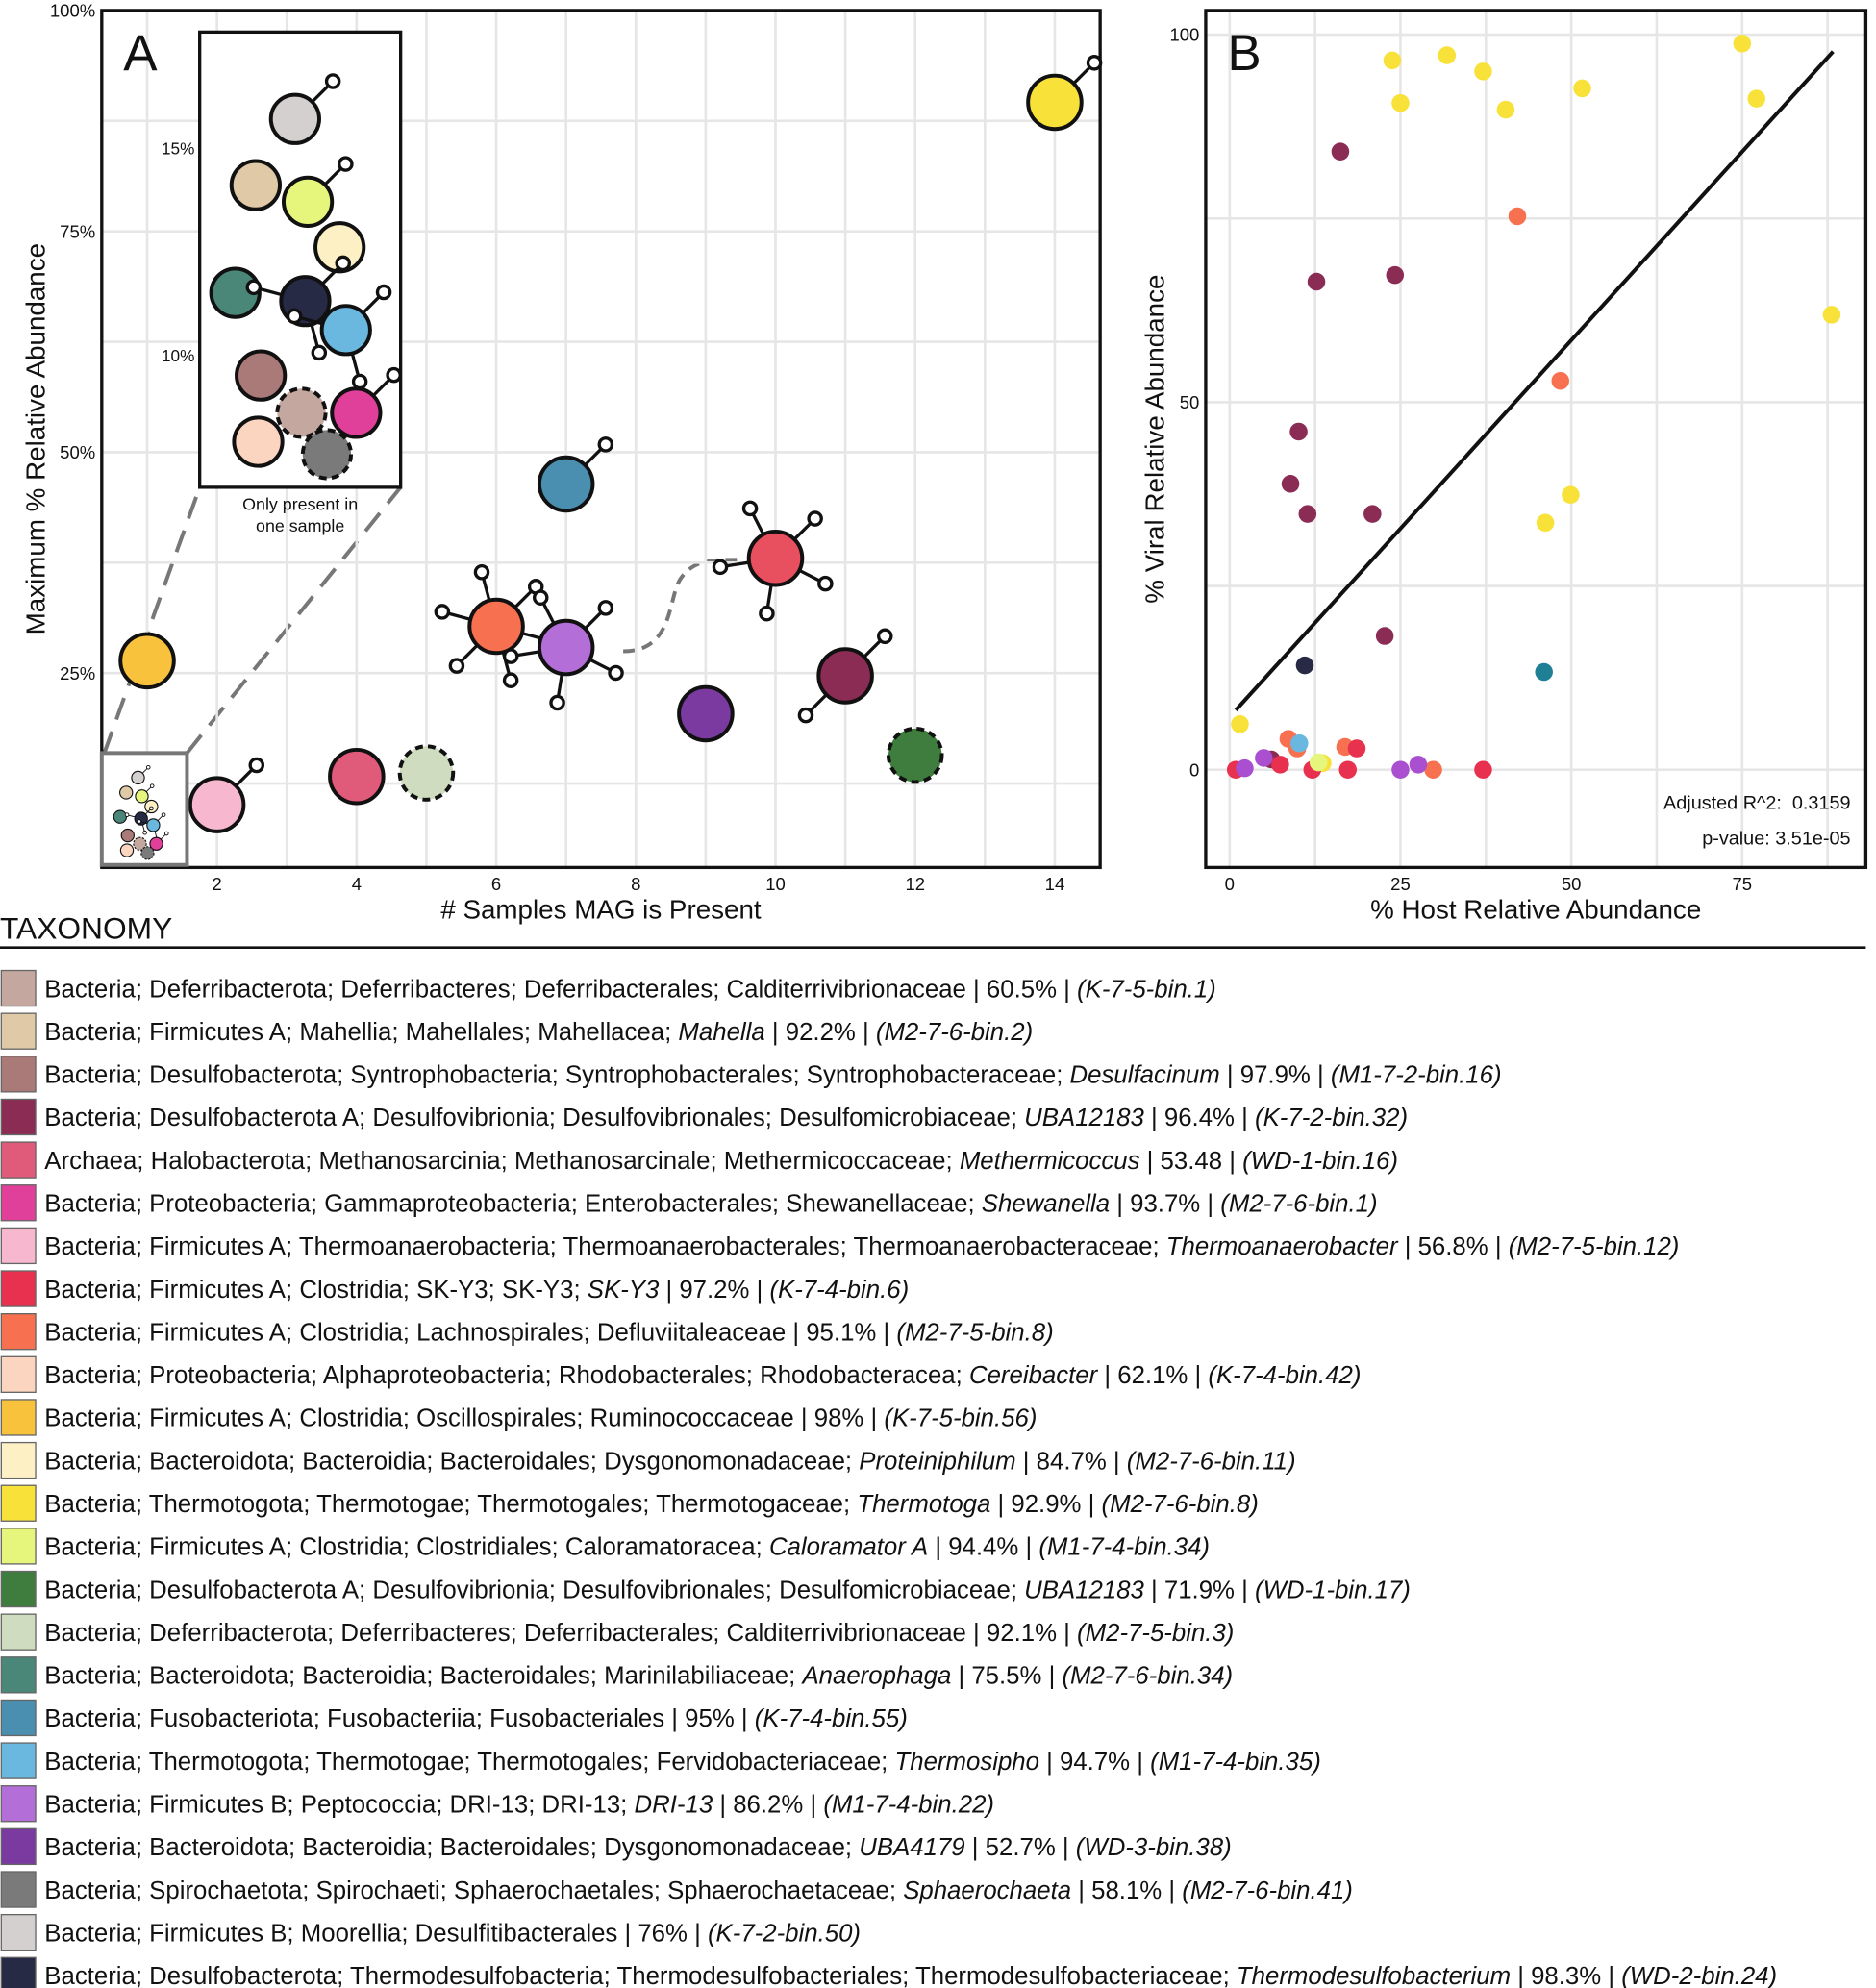  I want to click on connector, so click(680, 606).